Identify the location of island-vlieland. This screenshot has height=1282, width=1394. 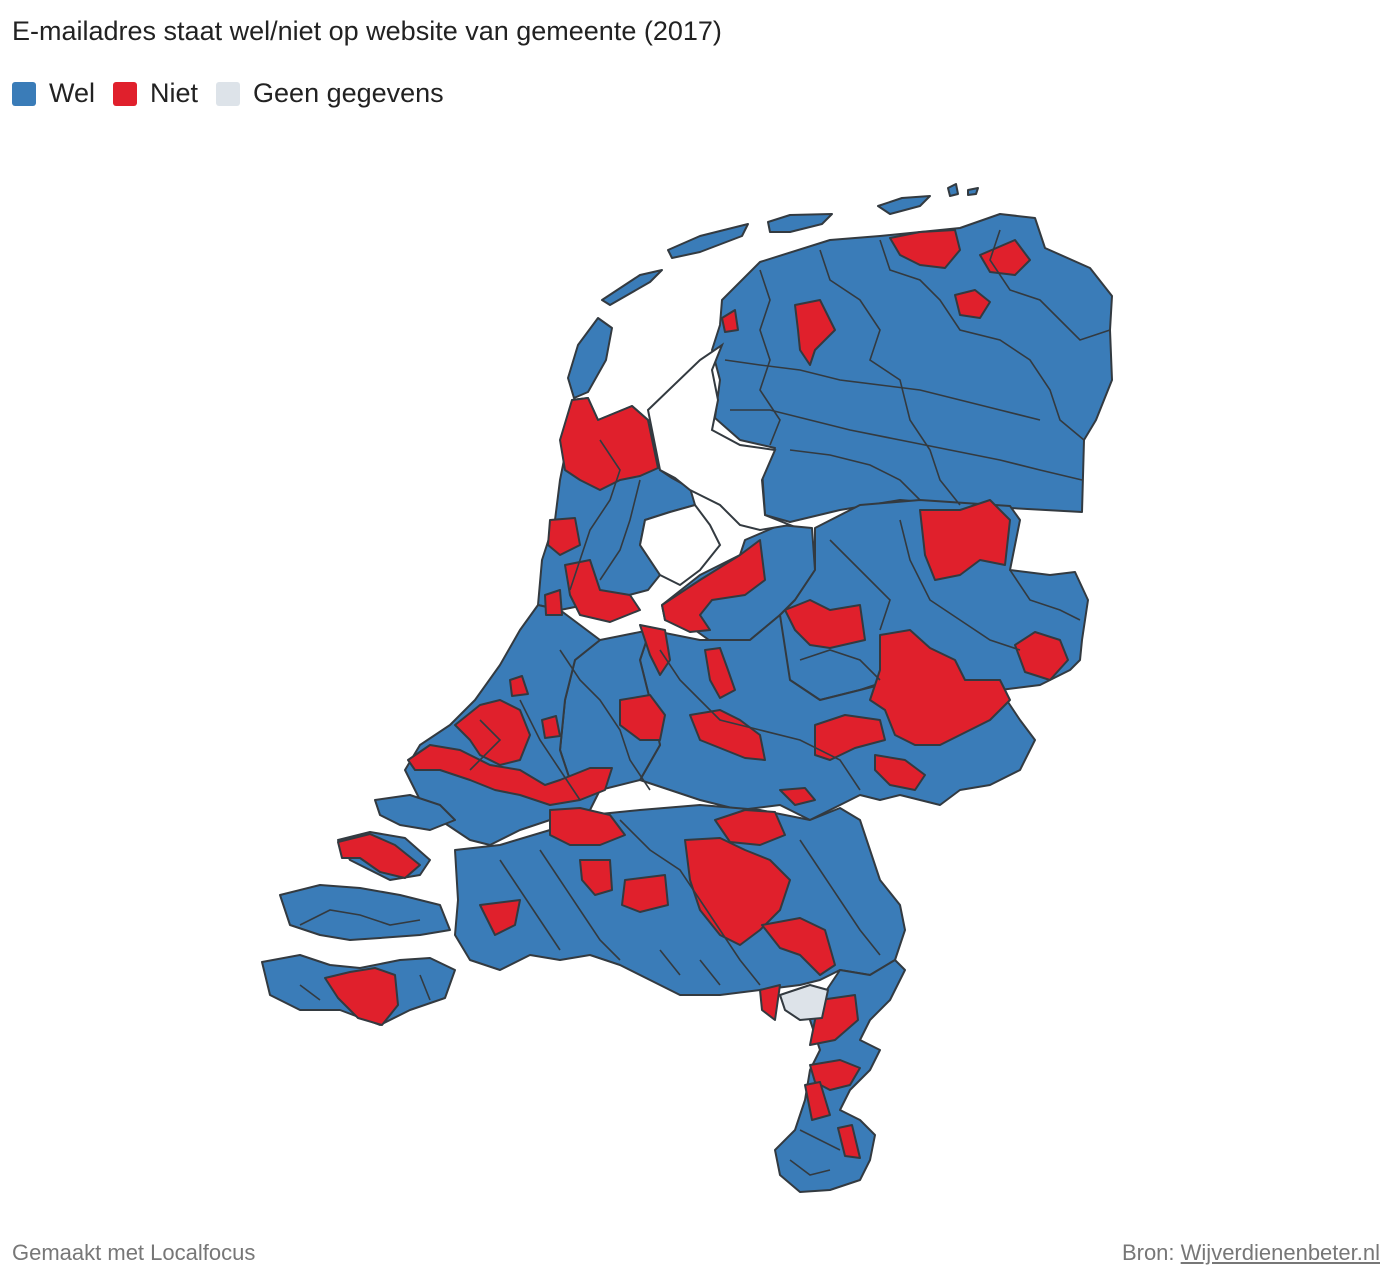
(632, 287).